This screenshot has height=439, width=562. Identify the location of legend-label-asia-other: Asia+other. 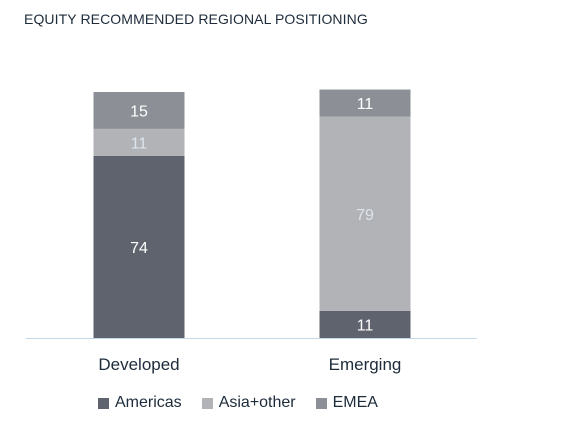
(257, 402).